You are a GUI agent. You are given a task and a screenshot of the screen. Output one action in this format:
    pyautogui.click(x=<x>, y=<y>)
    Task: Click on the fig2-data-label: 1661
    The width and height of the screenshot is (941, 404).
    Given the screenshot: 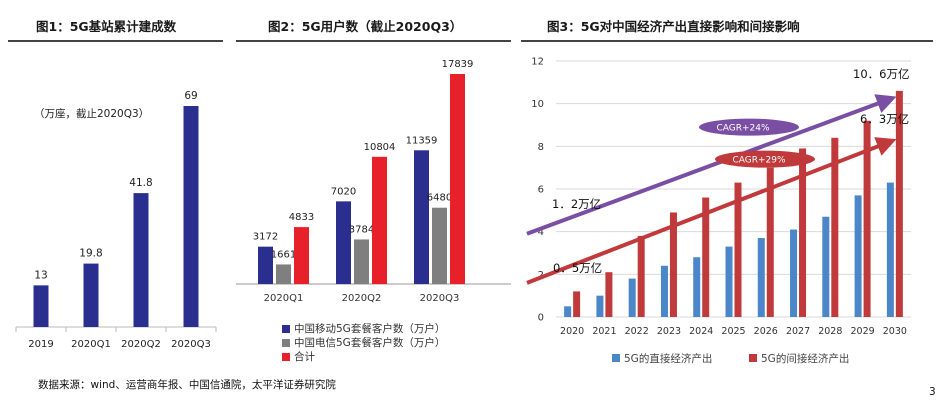 What is the action you would take?
    pyautogui.click(x=283, y=254)
    